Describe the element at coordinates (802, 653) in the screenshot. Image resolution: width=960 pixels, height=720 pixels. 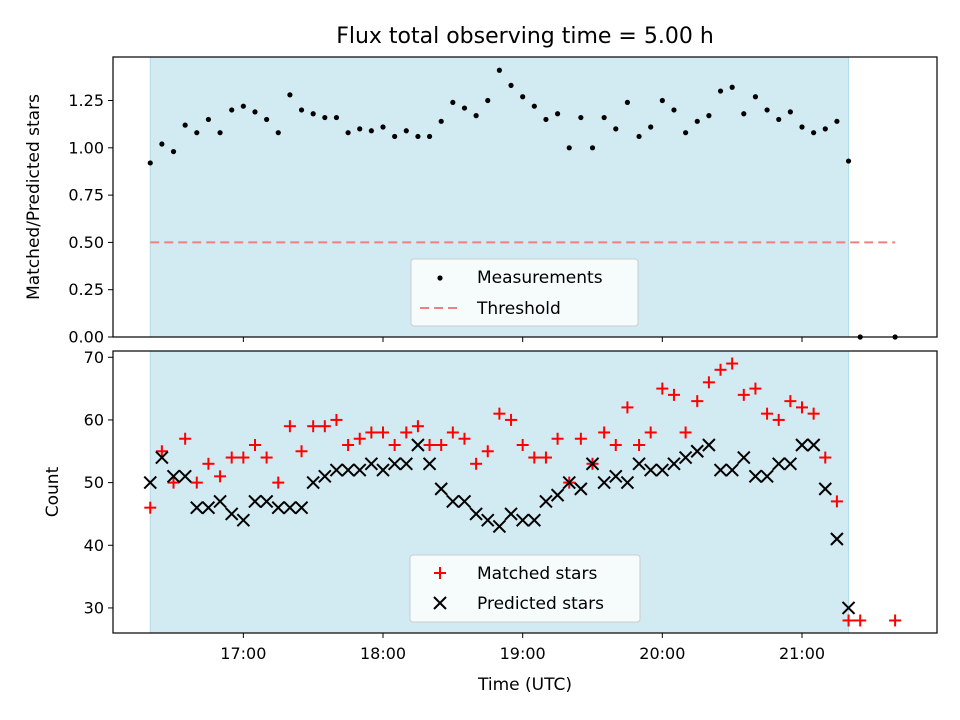
I see `bottom-x-tick-label: 21:00` at that location.